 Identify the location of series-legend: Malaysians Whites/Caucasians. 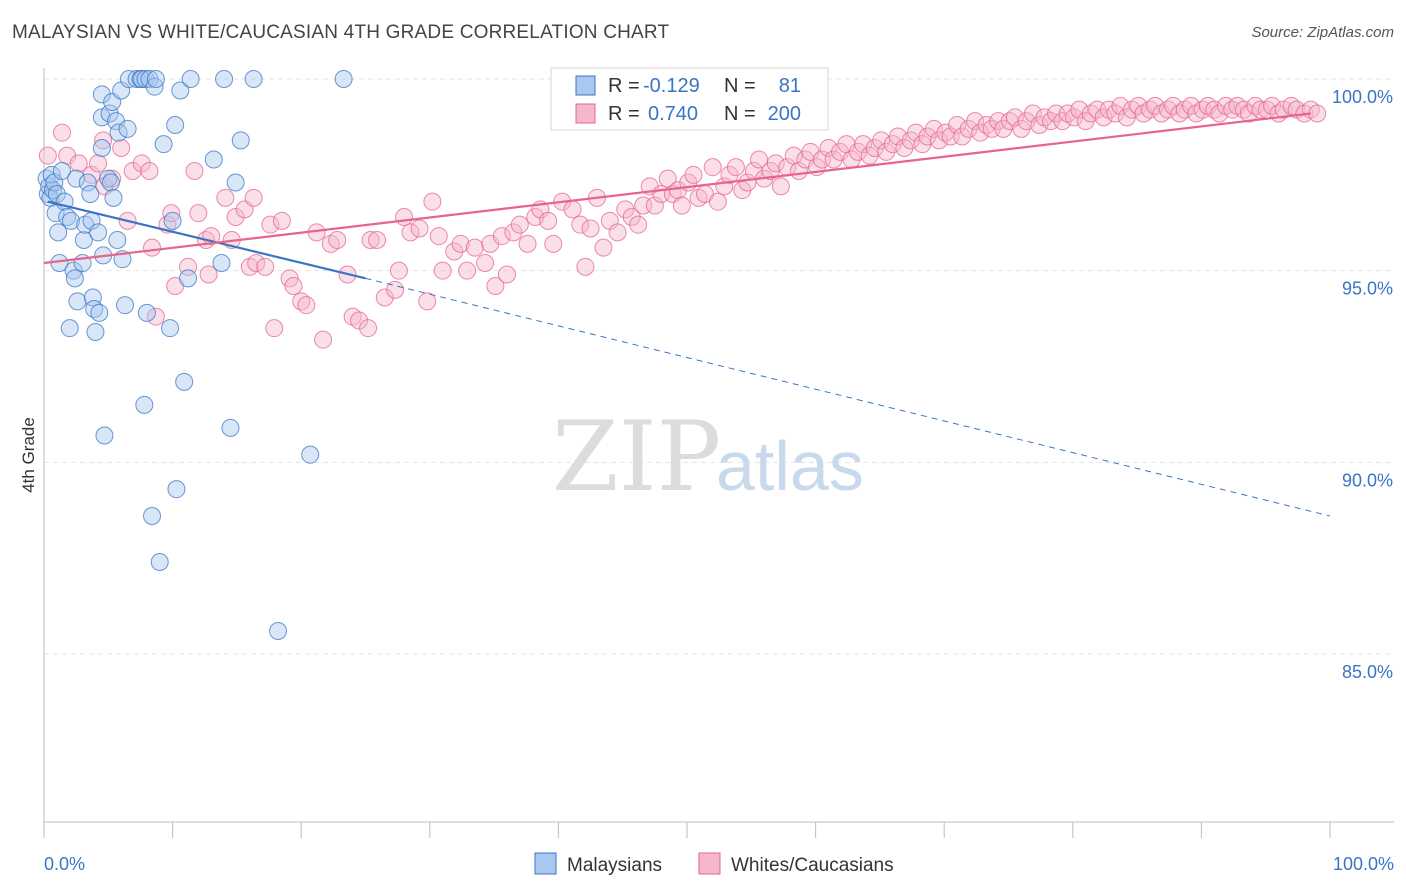
(714, 864).